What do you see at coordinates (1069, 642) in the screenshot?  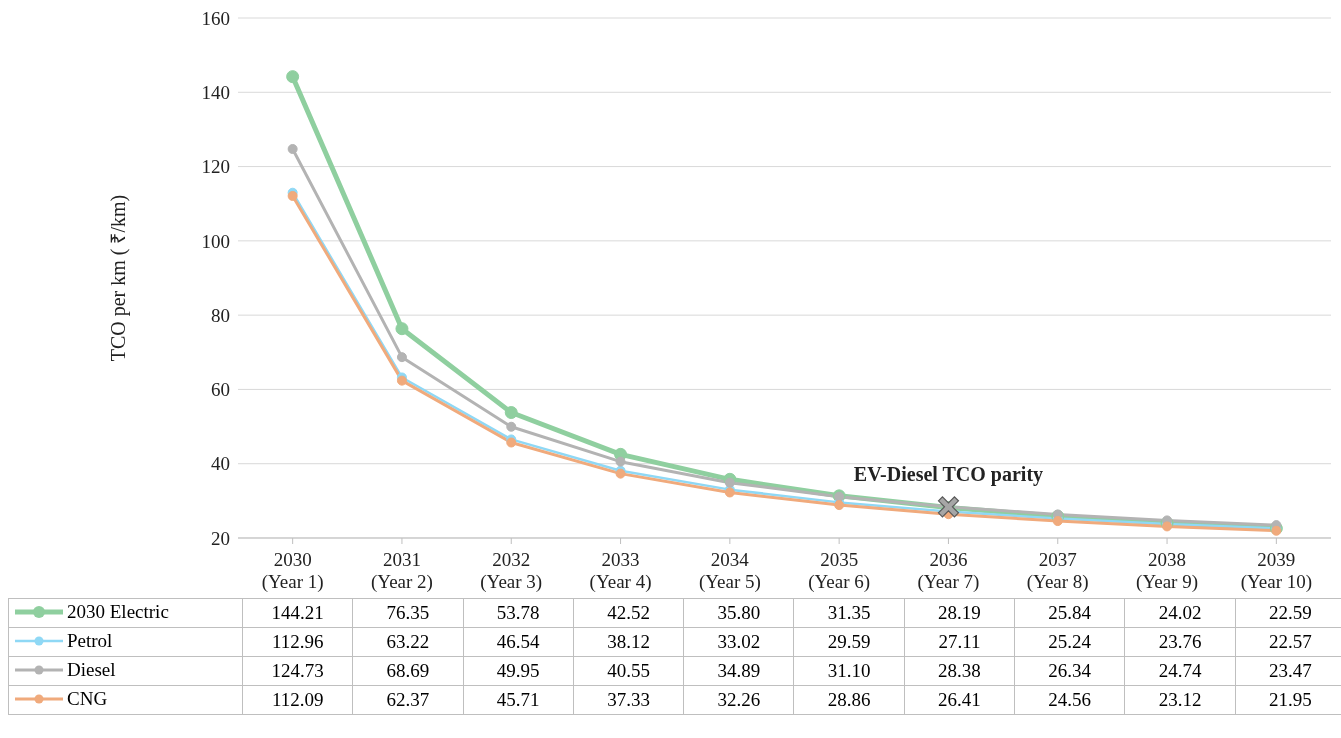 I see `data-label: 25.24` at bounding box center [1069, 642].